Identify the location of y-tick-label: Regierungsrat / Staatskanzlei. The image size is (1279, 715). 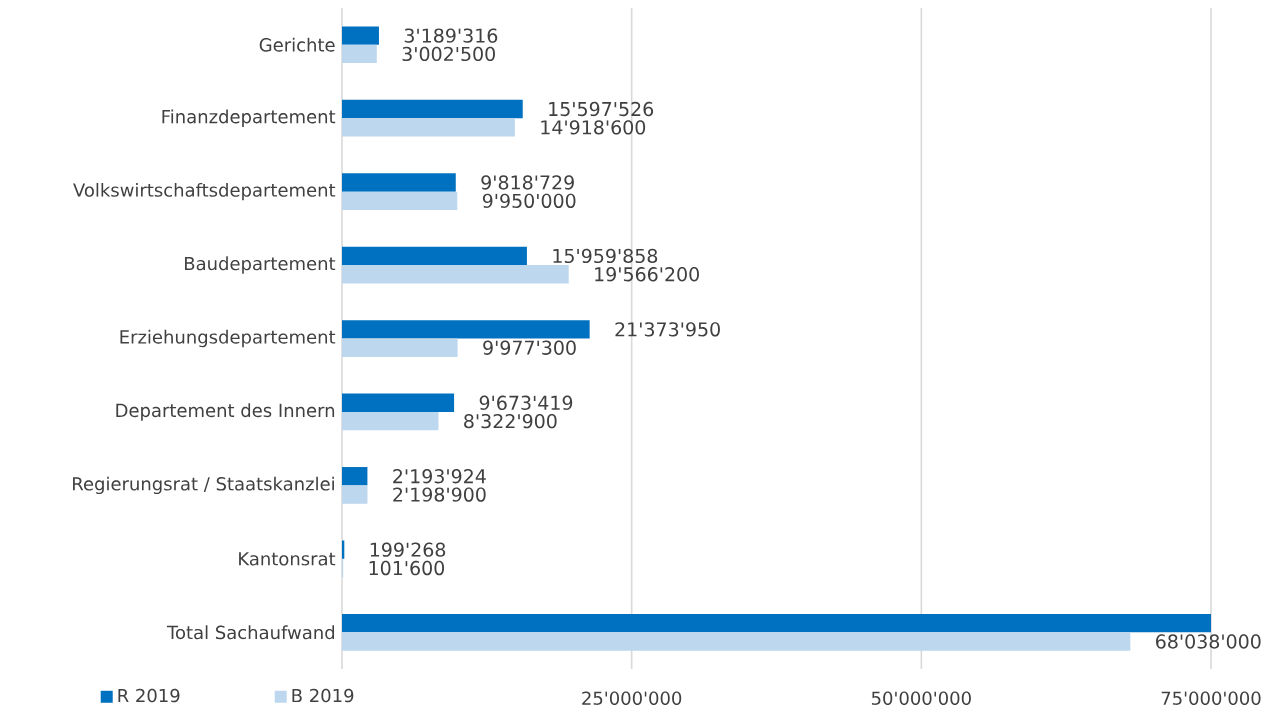
(203, 485).